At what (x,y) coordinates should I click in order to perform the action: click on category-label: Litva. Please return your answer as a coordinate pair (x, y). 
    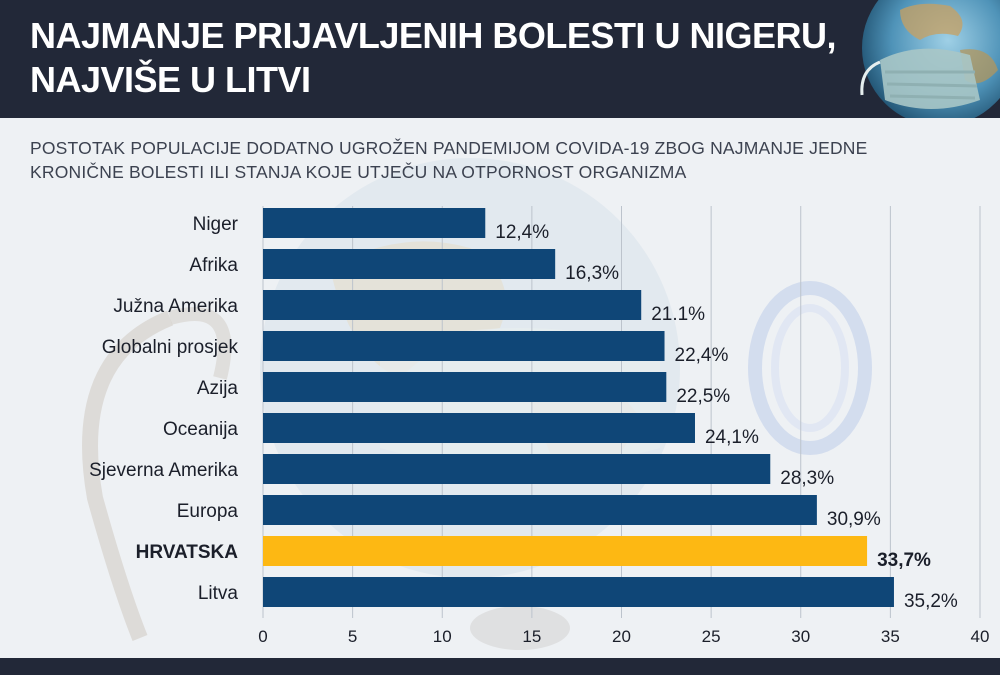
    Looking at the image, I should click on (218, 593).